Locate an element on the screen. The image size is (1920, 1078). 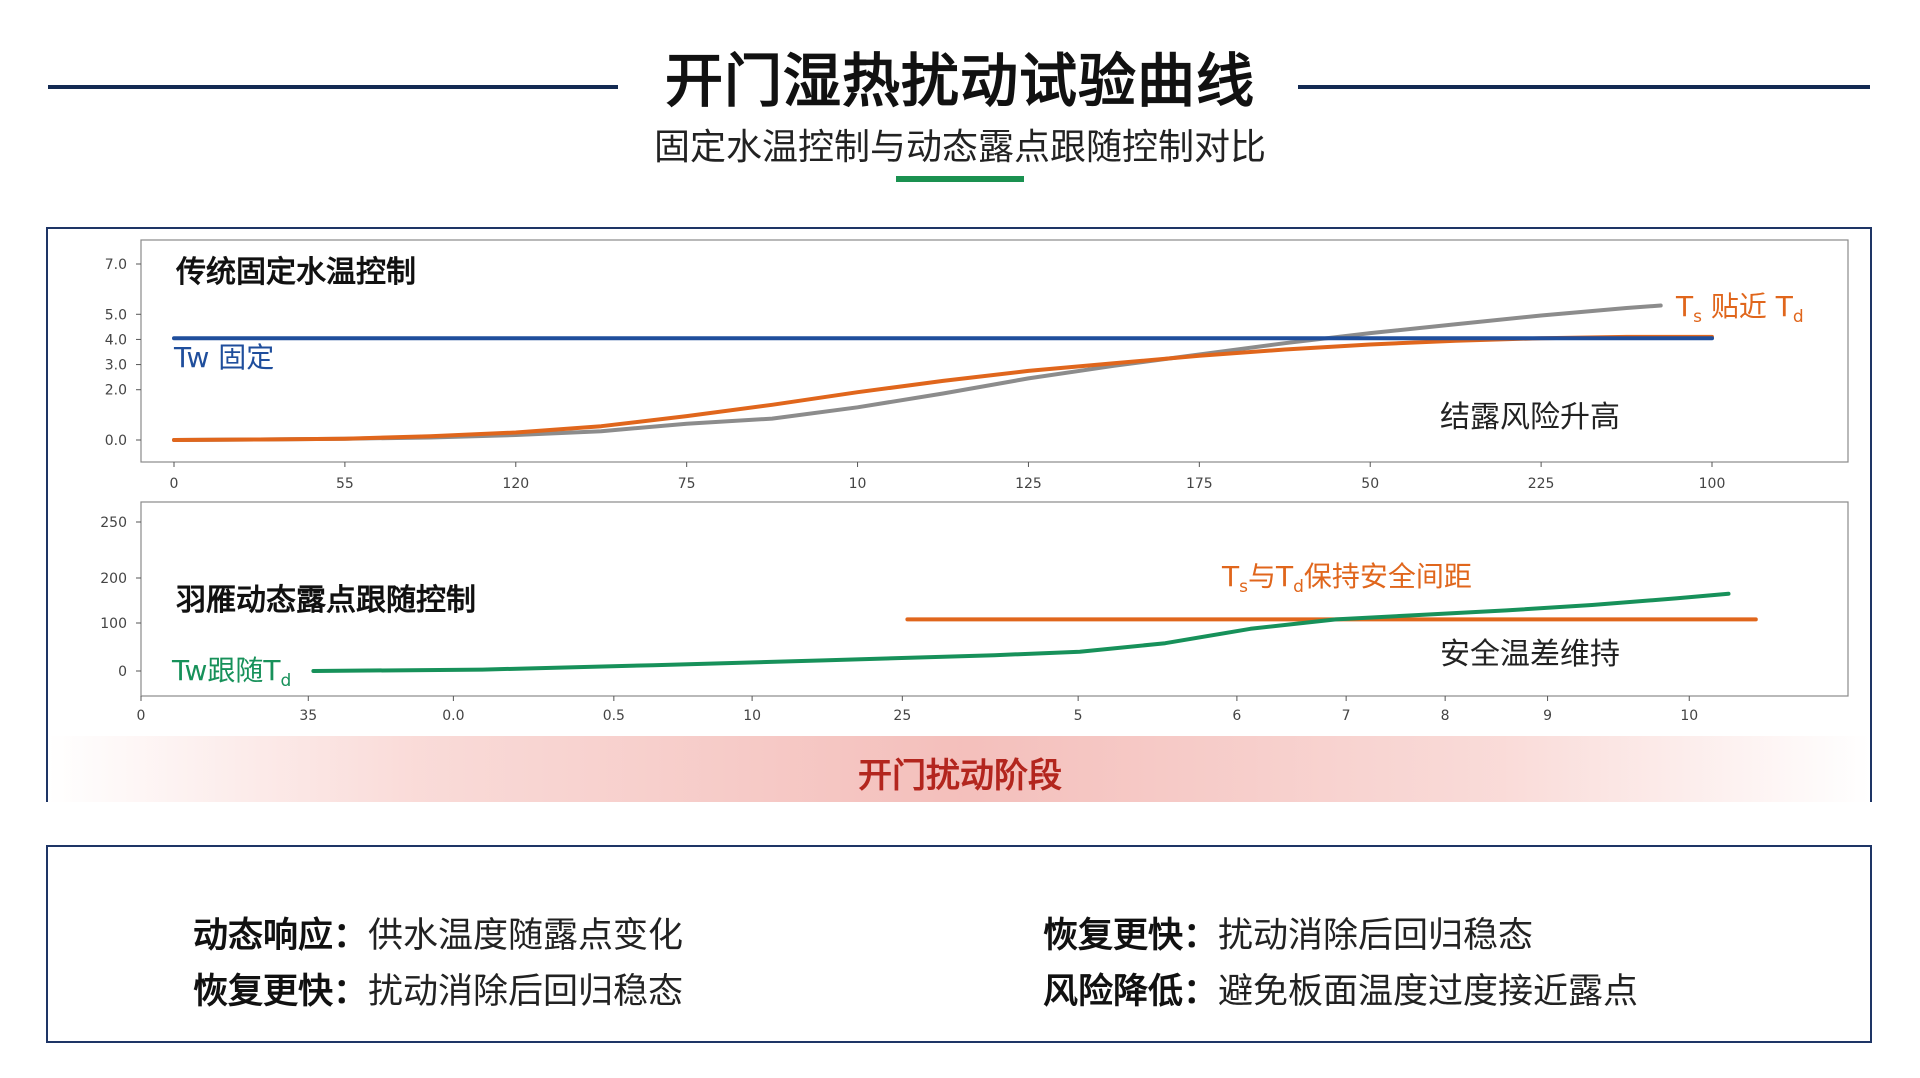
chart2-xtick-label: 9 is located at coordinates (1547, 716).